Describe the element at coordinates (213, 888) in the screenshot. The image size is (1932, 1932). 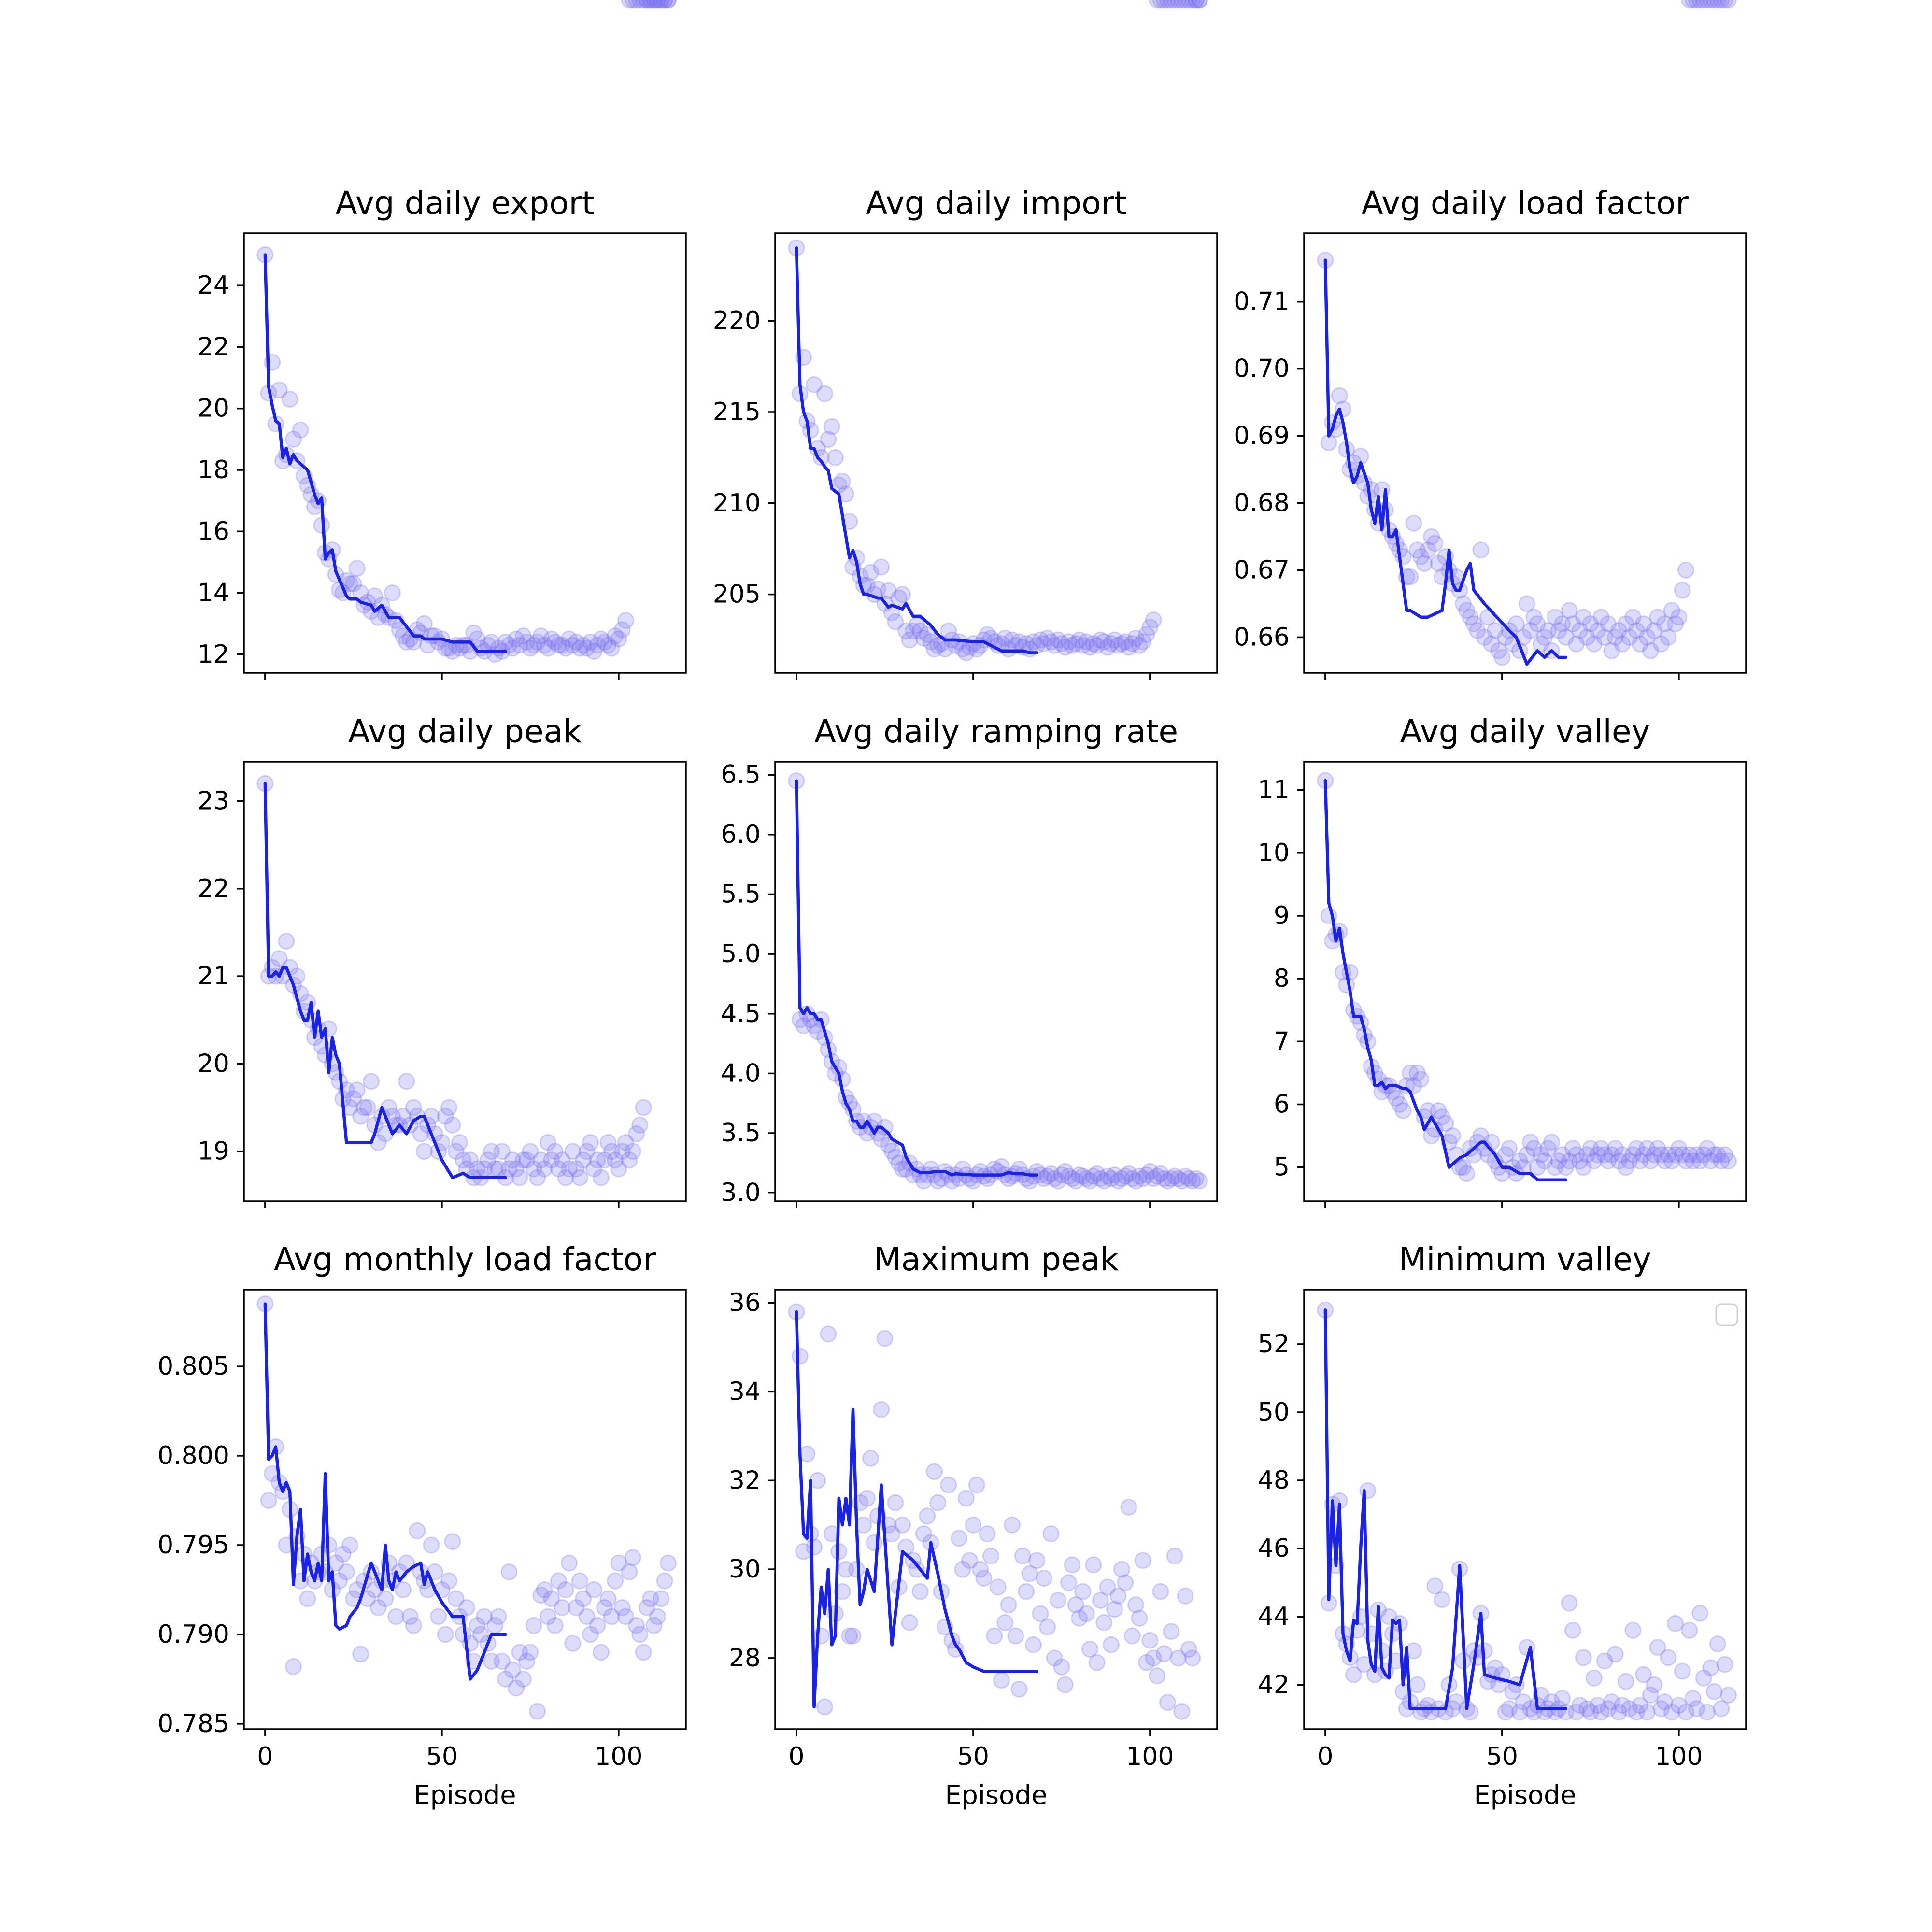
I see `y-tick-label: 22` at that location.